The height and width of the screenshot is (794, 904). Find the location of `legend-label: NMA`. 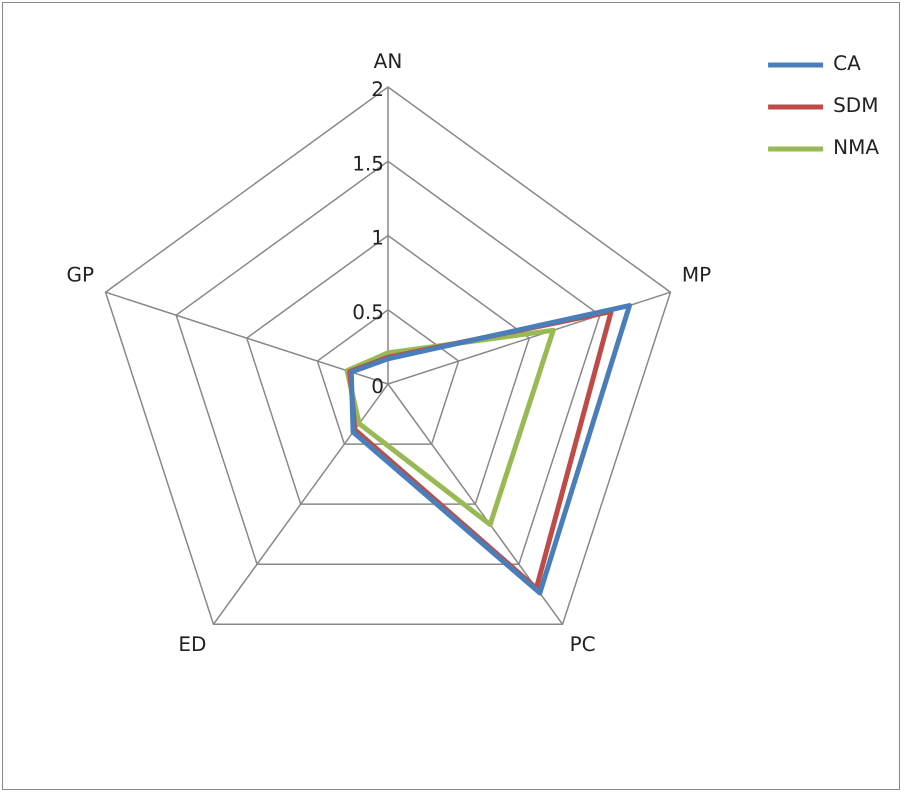

legend-label: NMA is located at coordinates (856, 147).